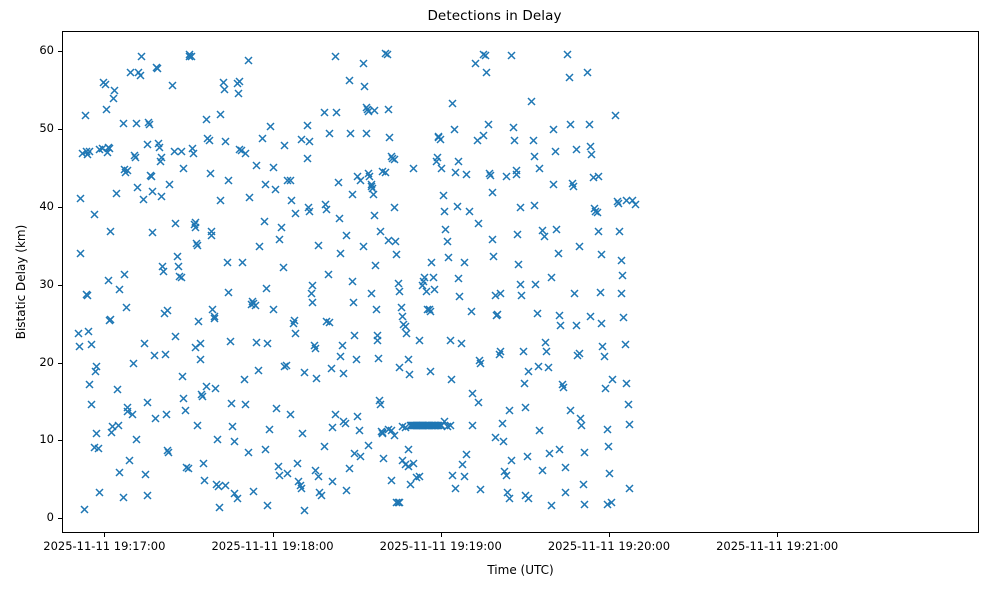 The image size is (989, 590). What do you see at coordinates (46, 50) in the screenshot?
I see `y-tick-label: 60` at bounding box center [46, 50].